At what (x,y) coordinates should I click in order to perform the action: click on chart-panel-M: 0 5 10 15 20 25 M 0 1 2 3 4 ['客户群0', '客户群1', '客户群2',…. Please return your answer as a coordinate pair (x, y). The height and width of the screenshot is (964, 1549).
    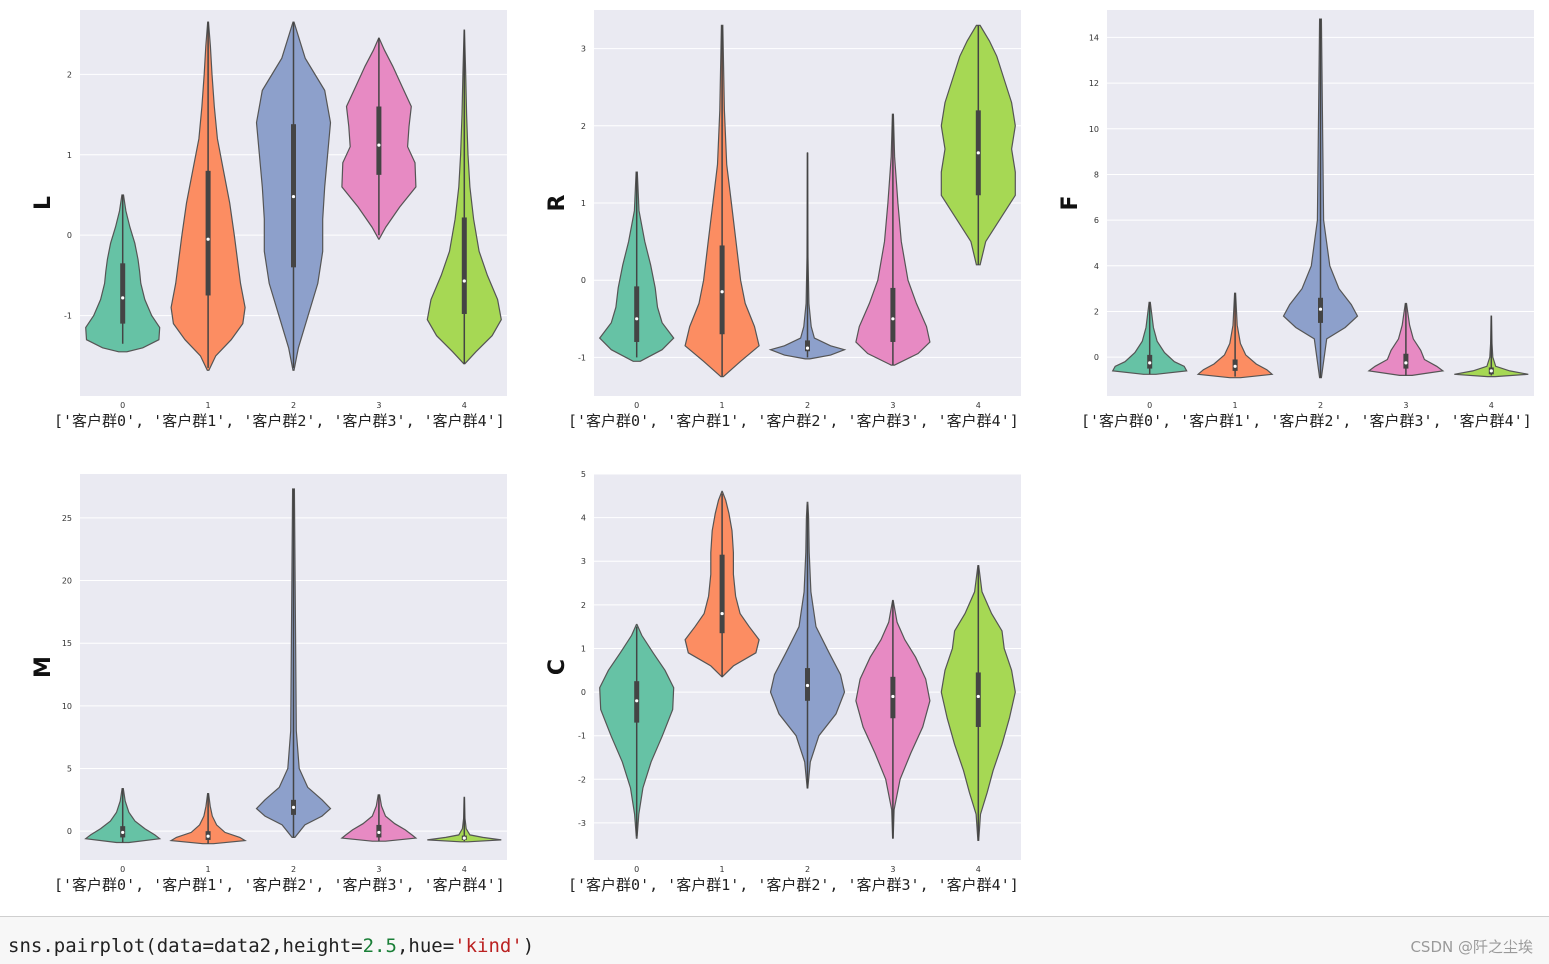
    Looking at the image, I should click on (269, 684).